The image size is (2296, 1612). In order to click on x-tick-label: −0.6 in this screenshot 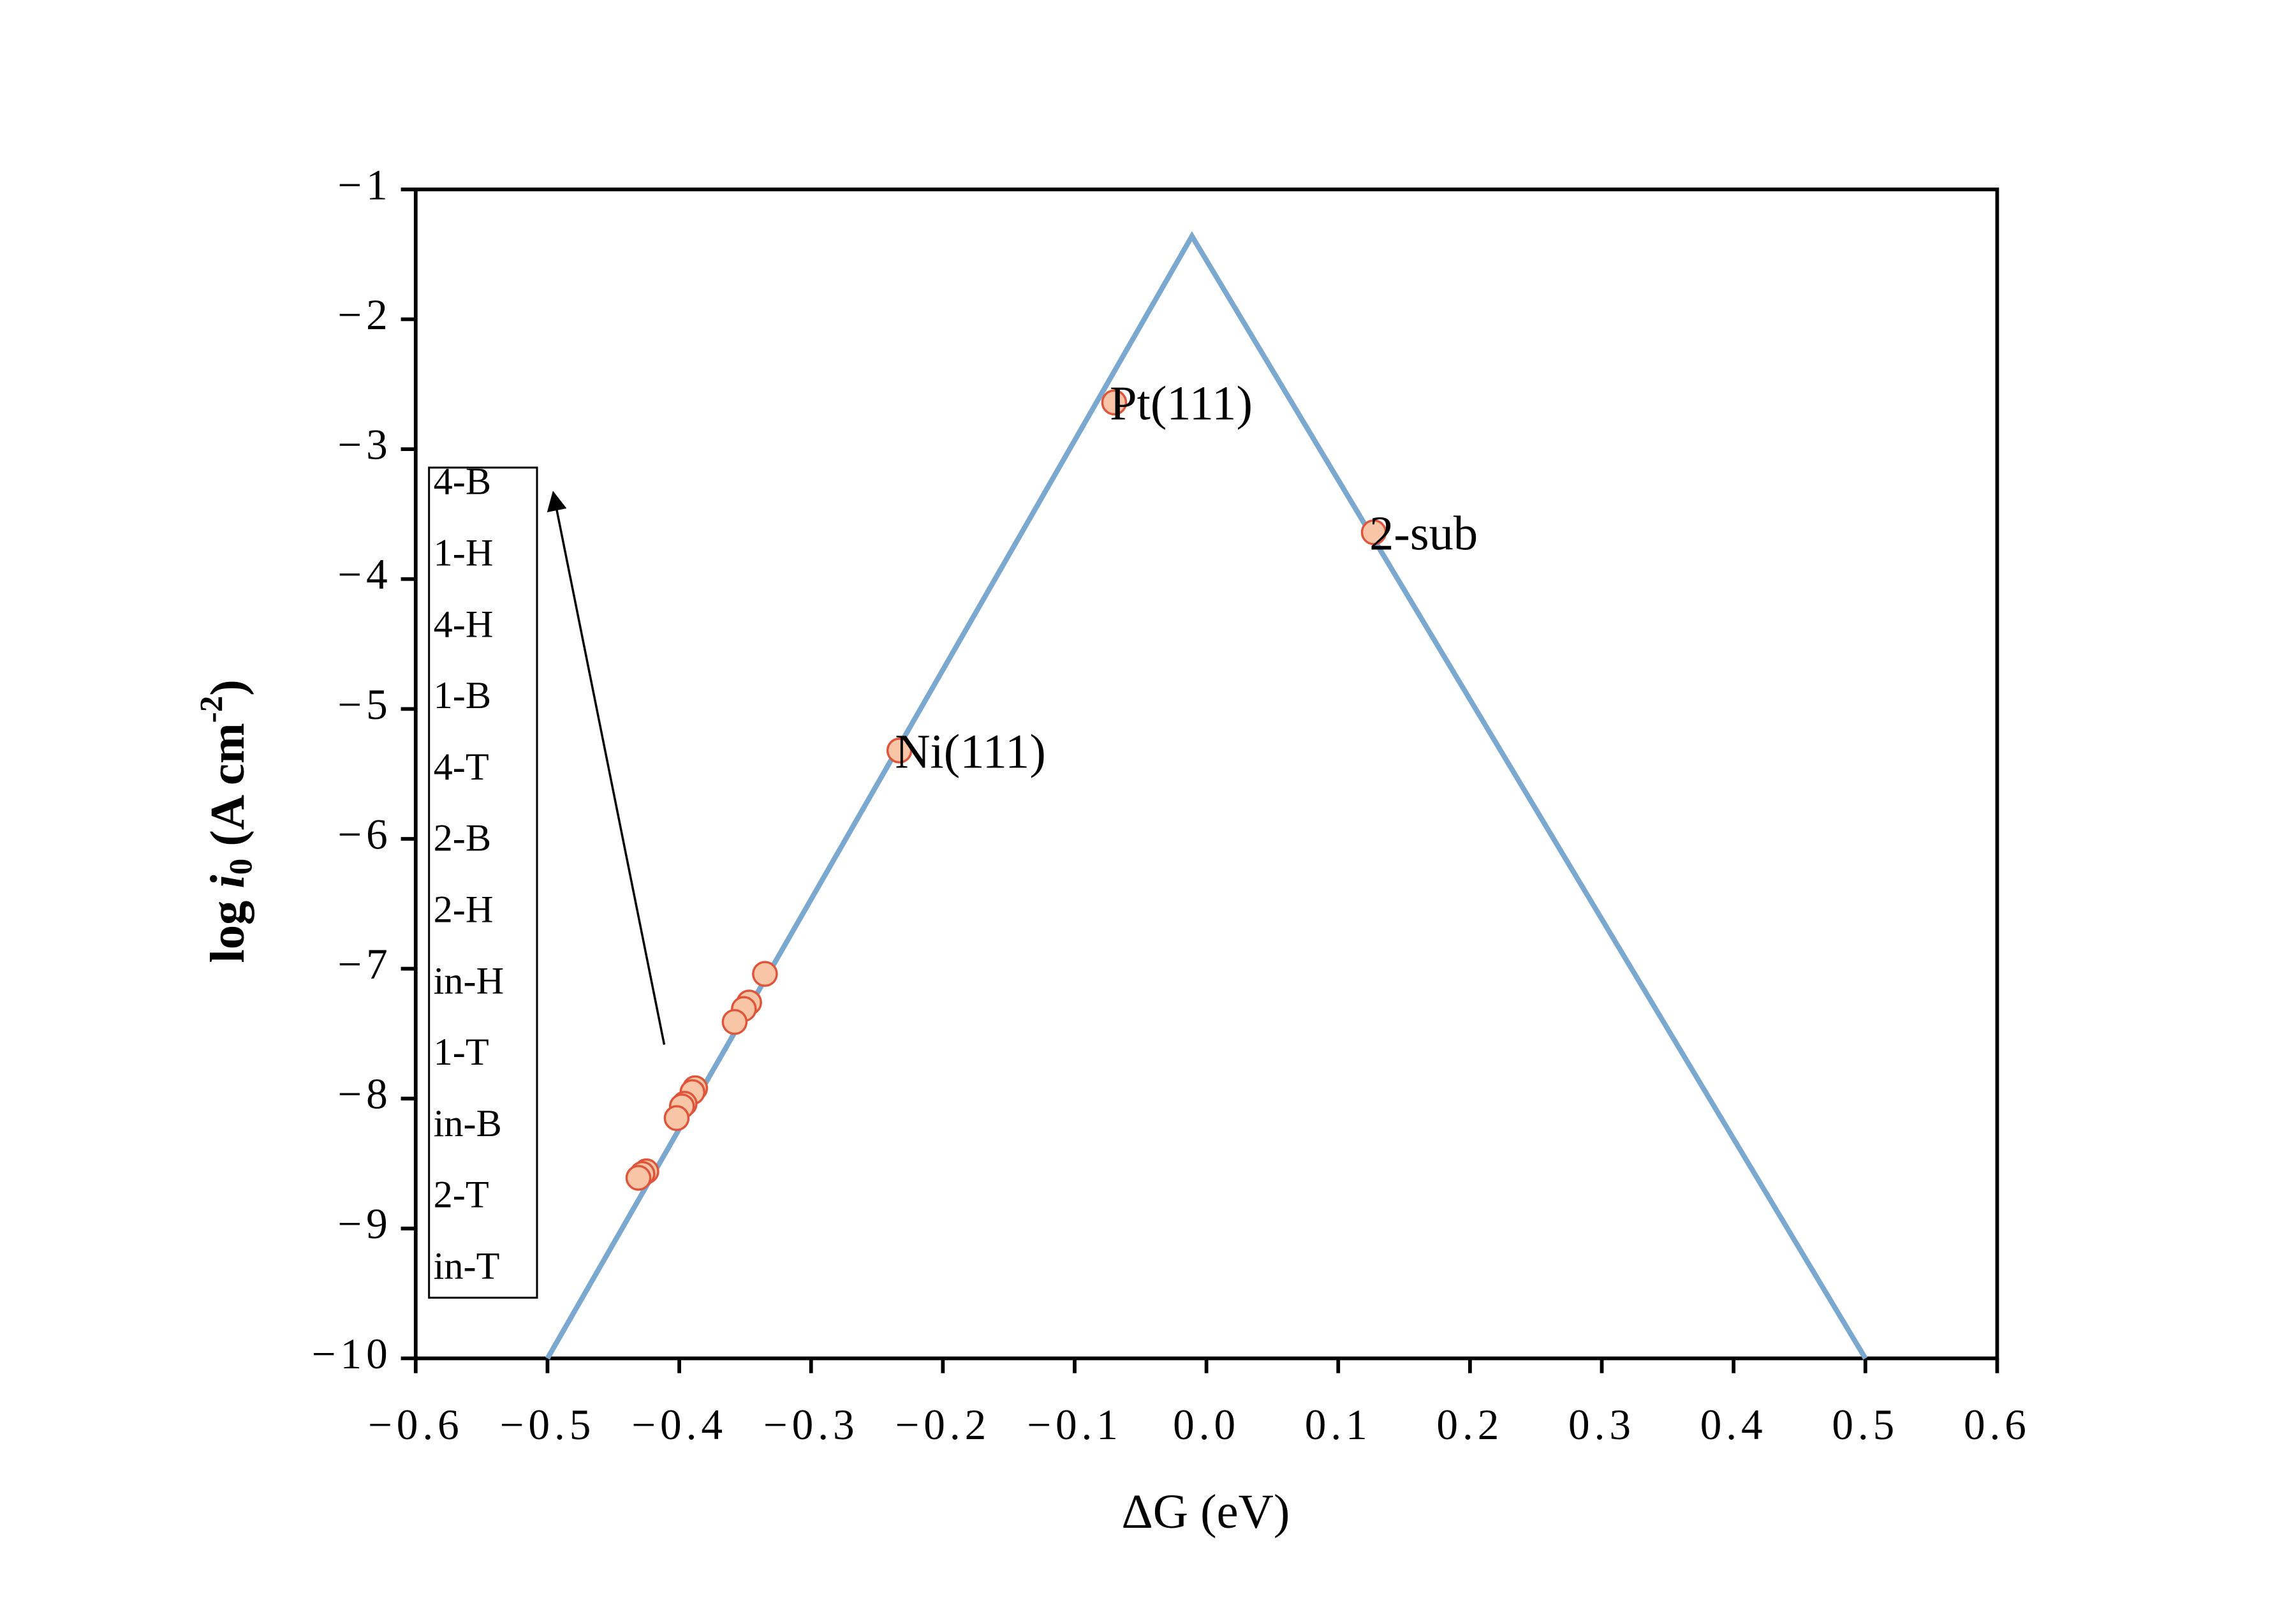, I will do `click(416, 1425)`.